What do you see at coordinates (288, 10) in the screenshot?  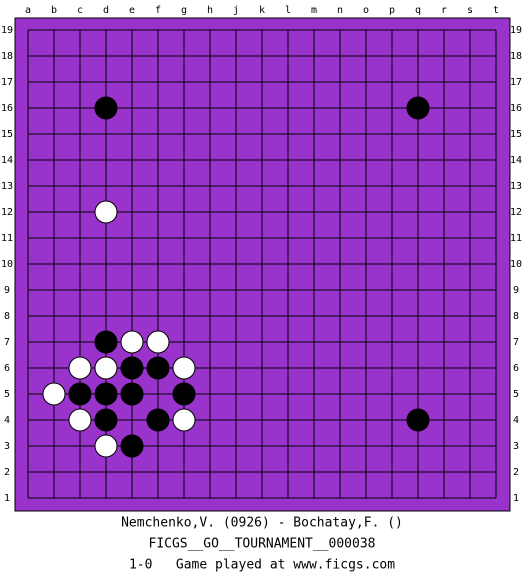 I see `column-label: l` at bounding box center [288, 10].